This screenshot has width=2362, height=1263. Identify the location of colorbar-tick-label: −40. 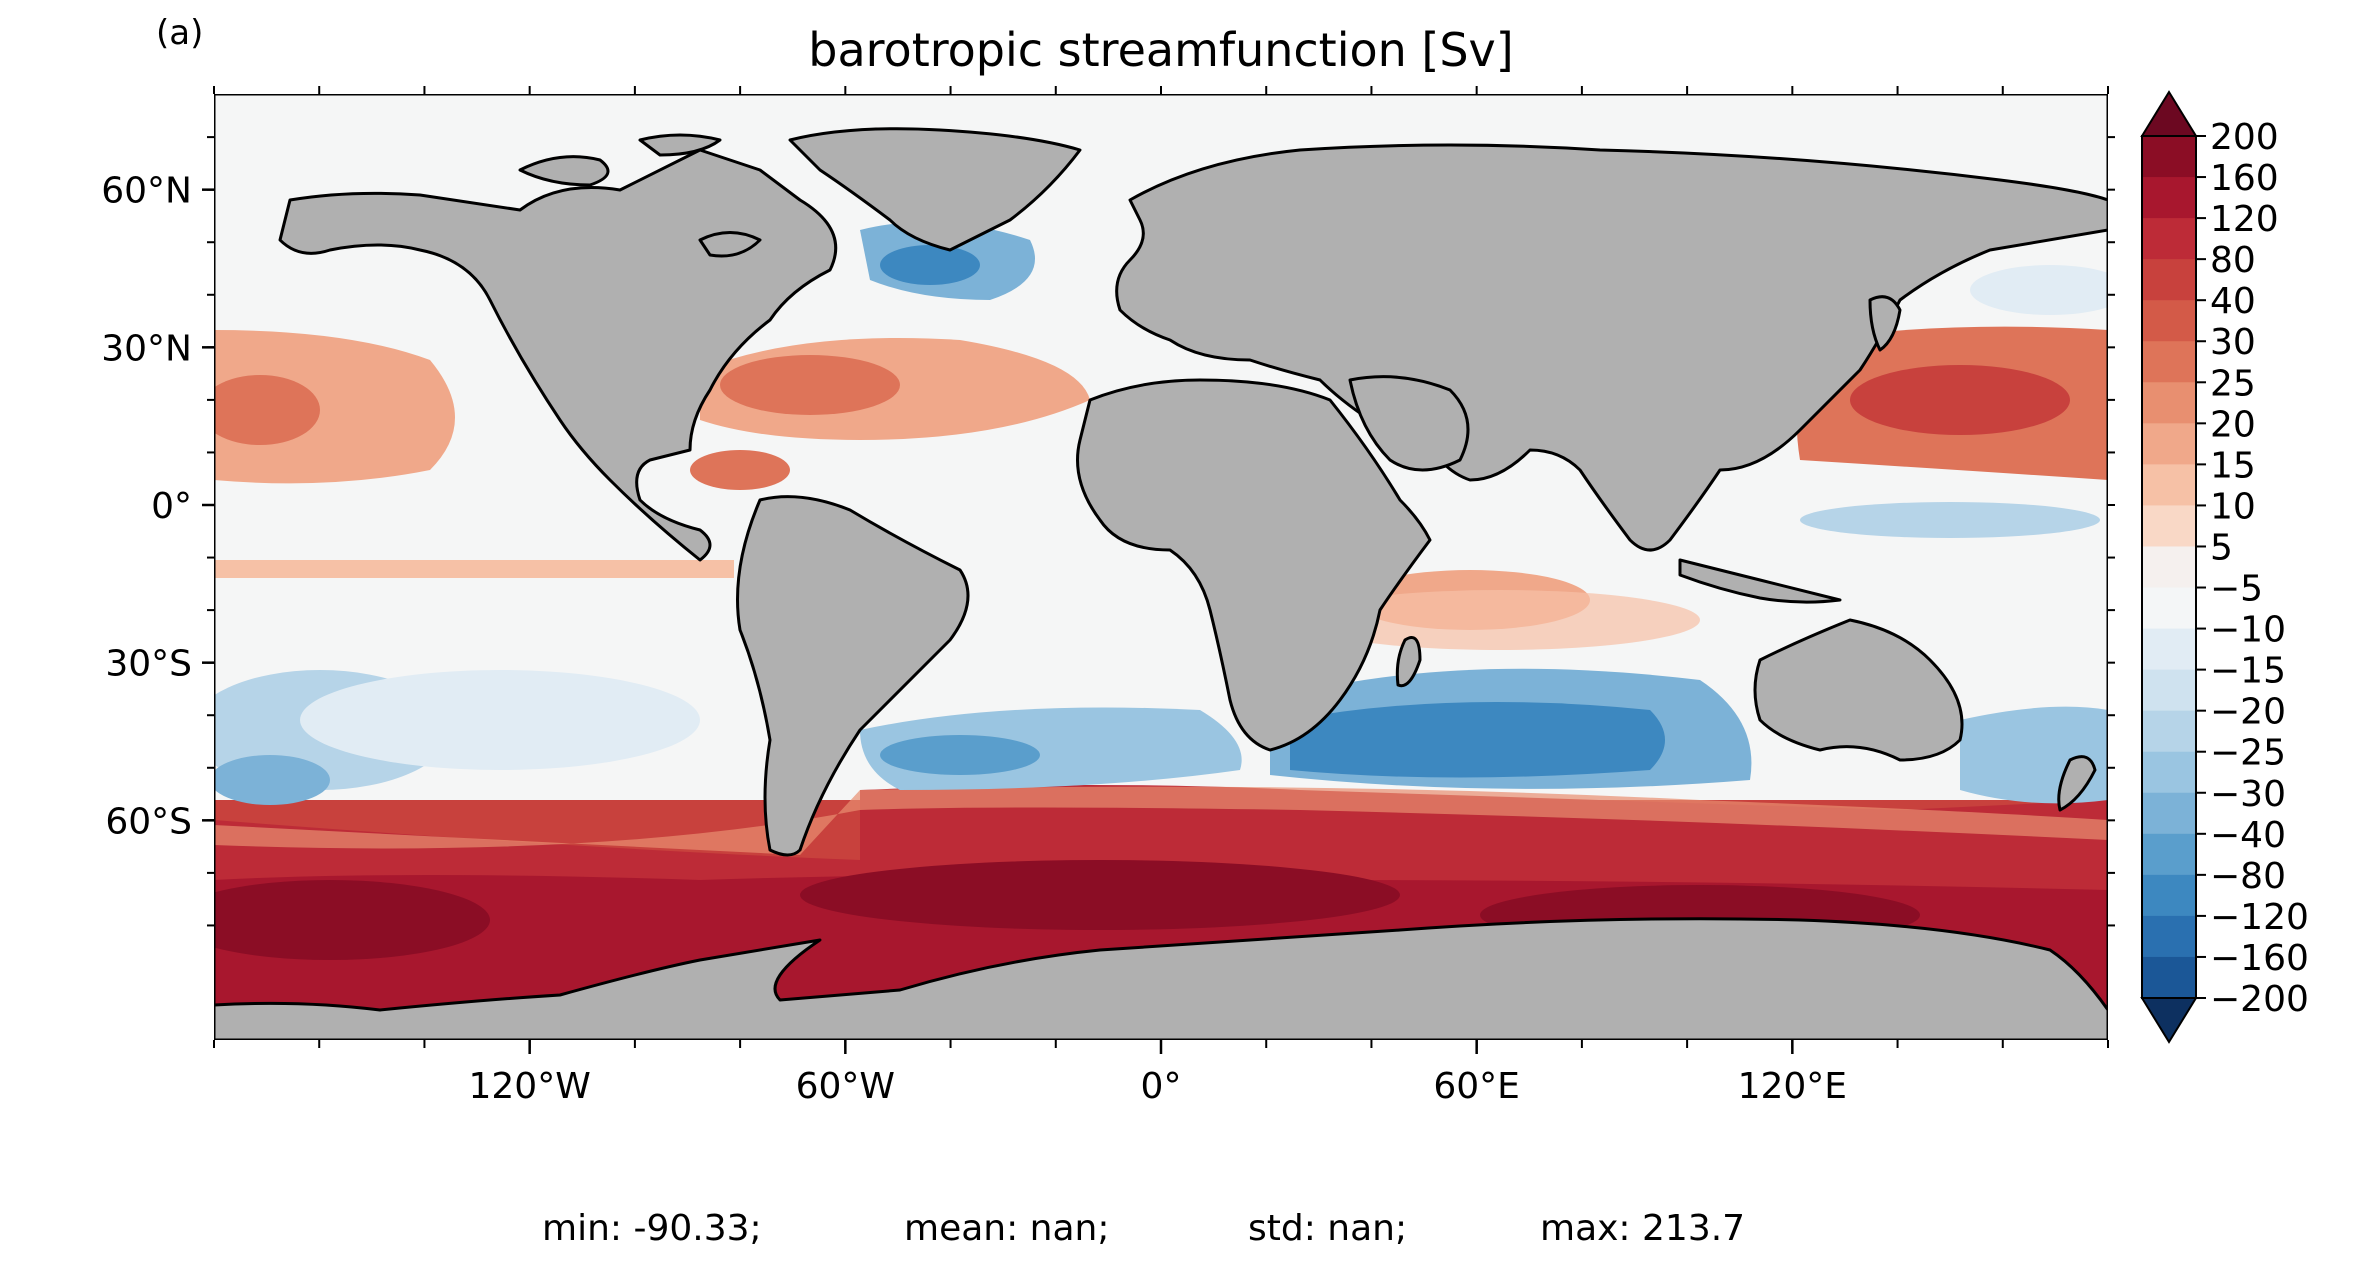
(2248, 835).